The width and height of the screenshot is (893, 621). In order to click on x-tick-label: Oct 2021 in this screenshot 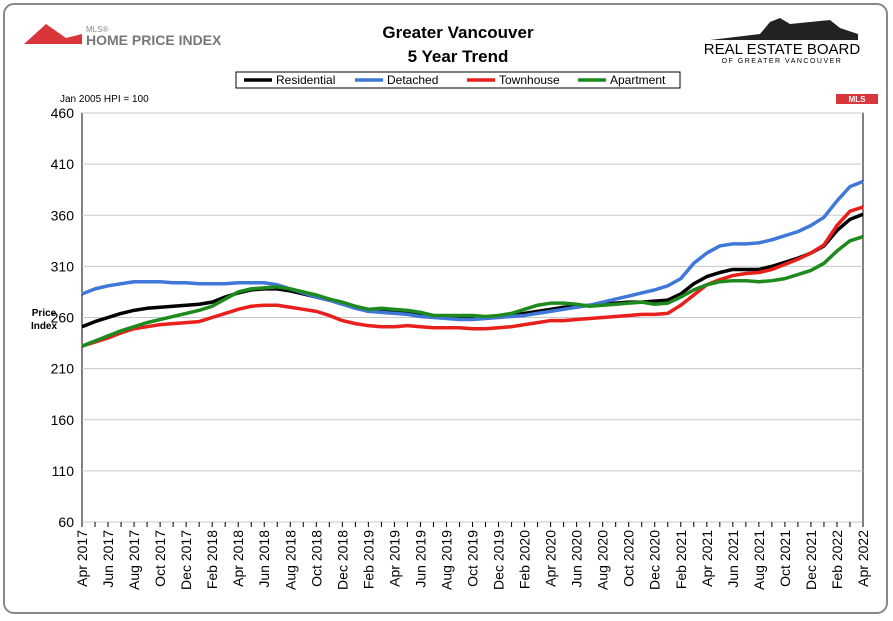, I will do `click(785, 558)`.